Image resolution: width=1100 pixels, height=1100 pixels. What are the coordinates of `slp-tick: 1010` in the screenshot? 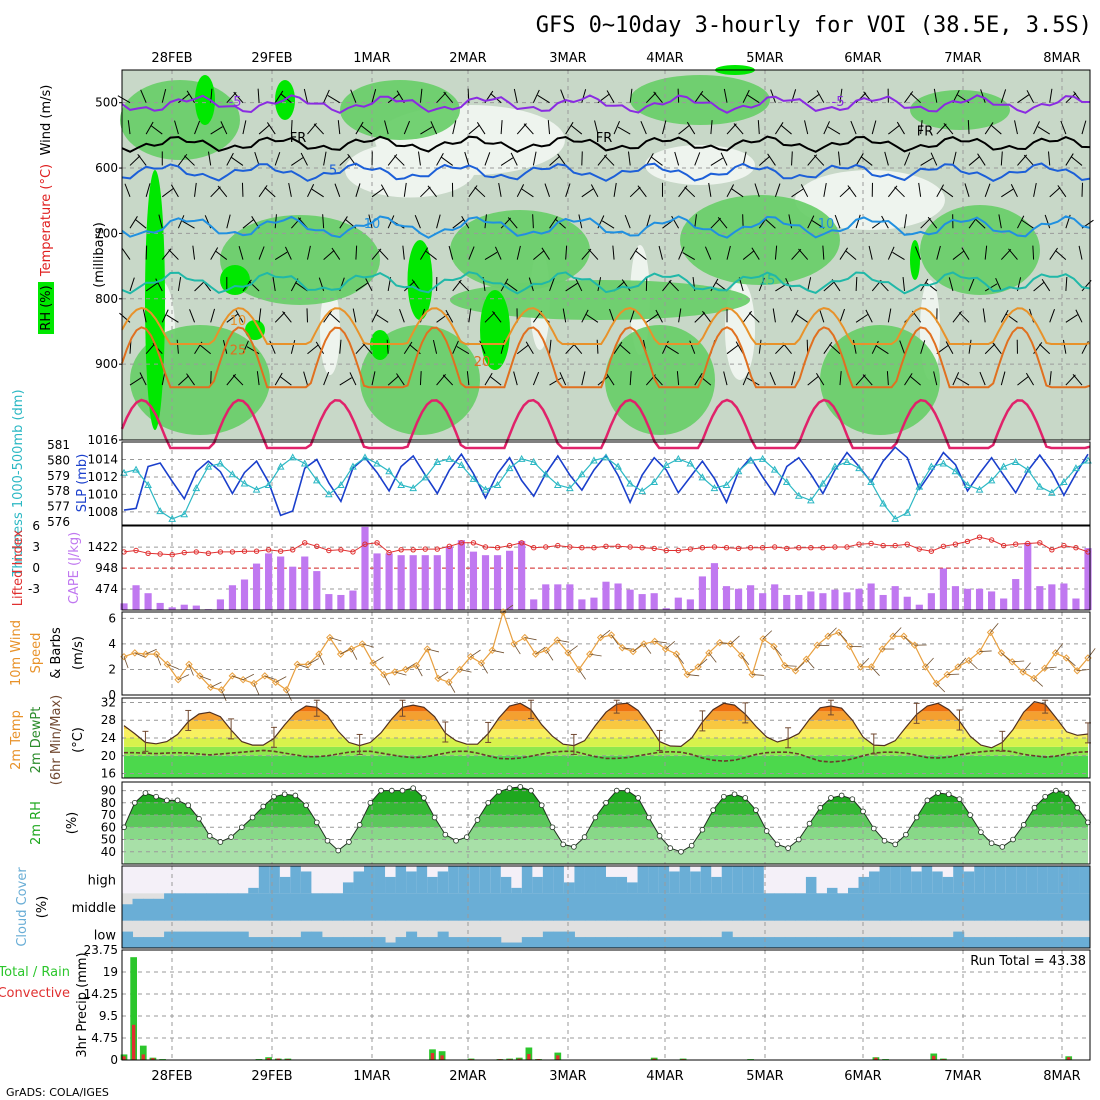 It's located at (102, 494).